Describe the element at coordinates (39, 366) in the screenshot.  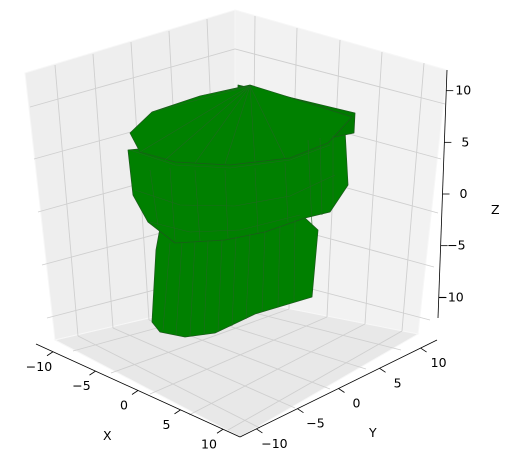
I see `x-tick-label: −10` at that location.